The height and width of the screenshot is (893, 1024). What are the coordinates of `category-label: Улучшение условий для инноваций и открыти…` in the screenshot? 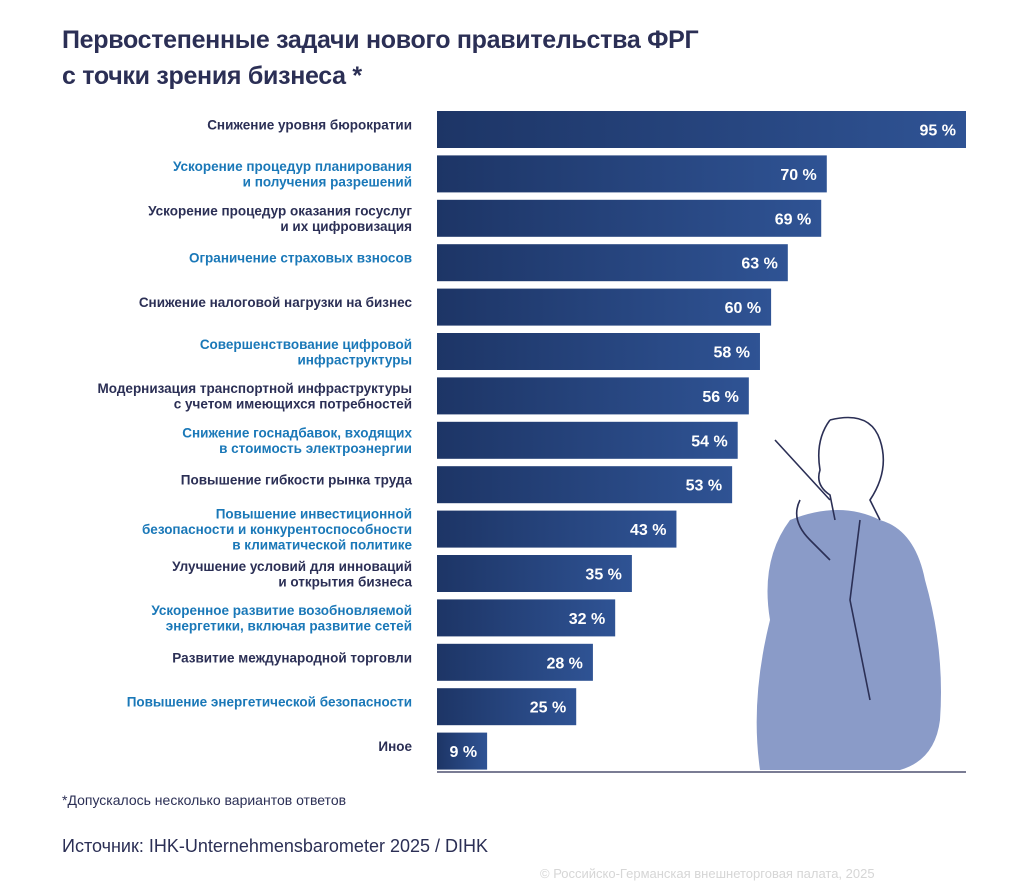 It's located at (292, 574).